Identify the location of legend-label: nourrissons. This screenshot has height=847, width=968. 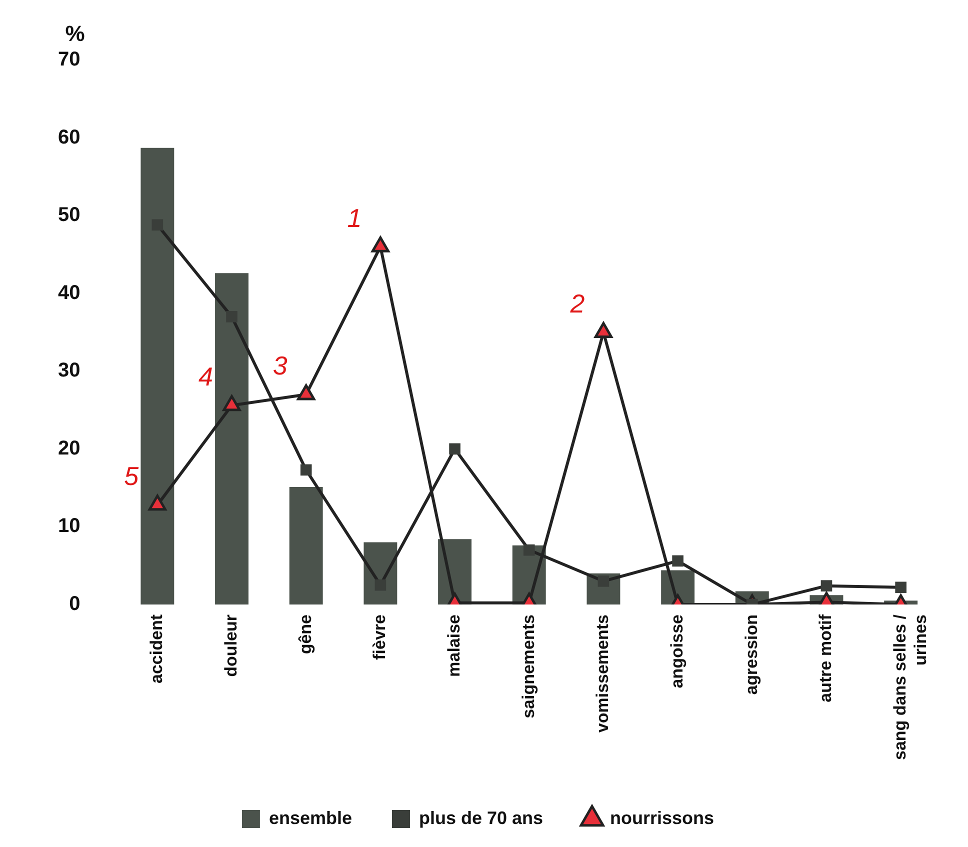
(662, 818).